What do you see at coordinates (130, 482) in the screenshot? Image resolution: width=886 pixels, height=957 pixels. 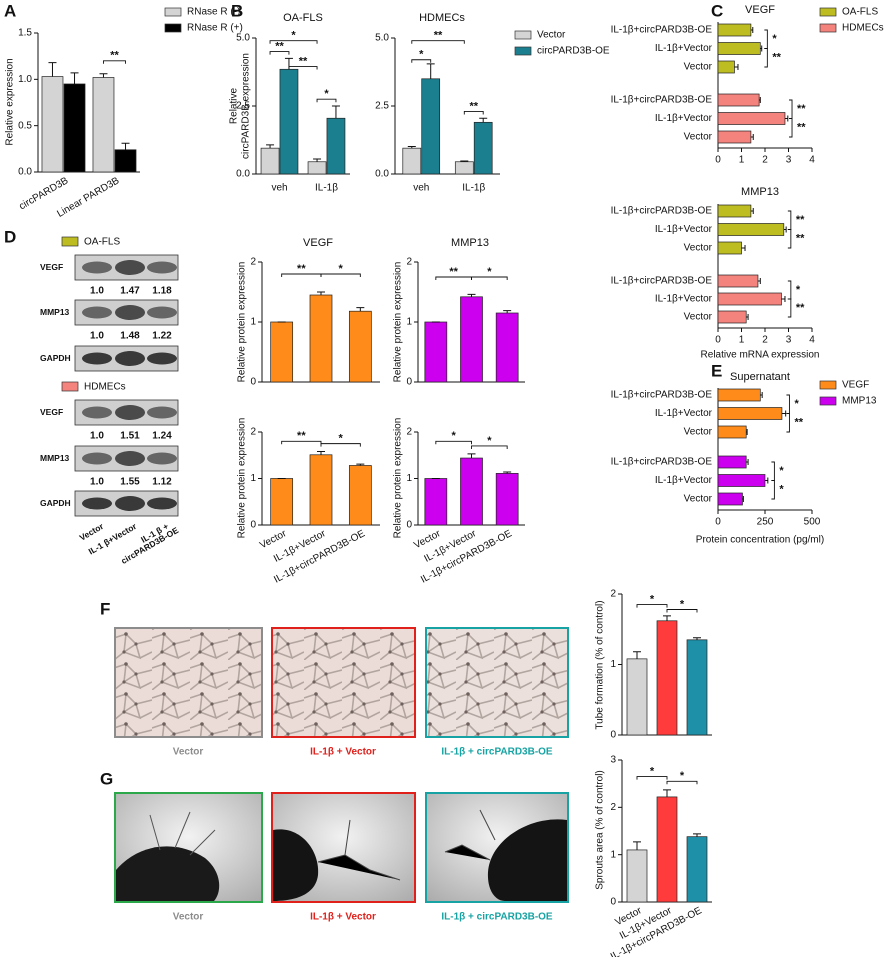 I see `quantification: 1.55` at bounding box center [130, 482].